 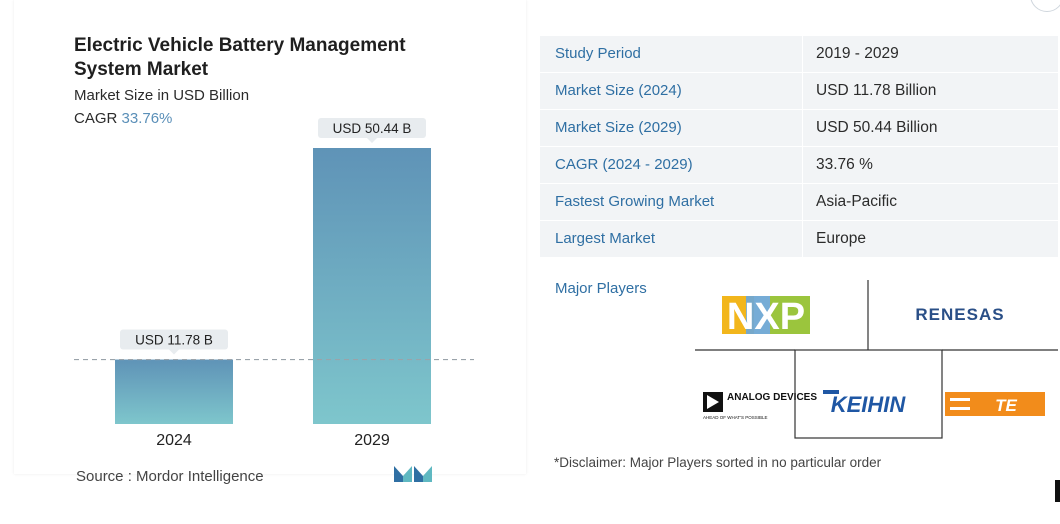 I want to click on data-label-bg-2029, so click(x=372, y=128).